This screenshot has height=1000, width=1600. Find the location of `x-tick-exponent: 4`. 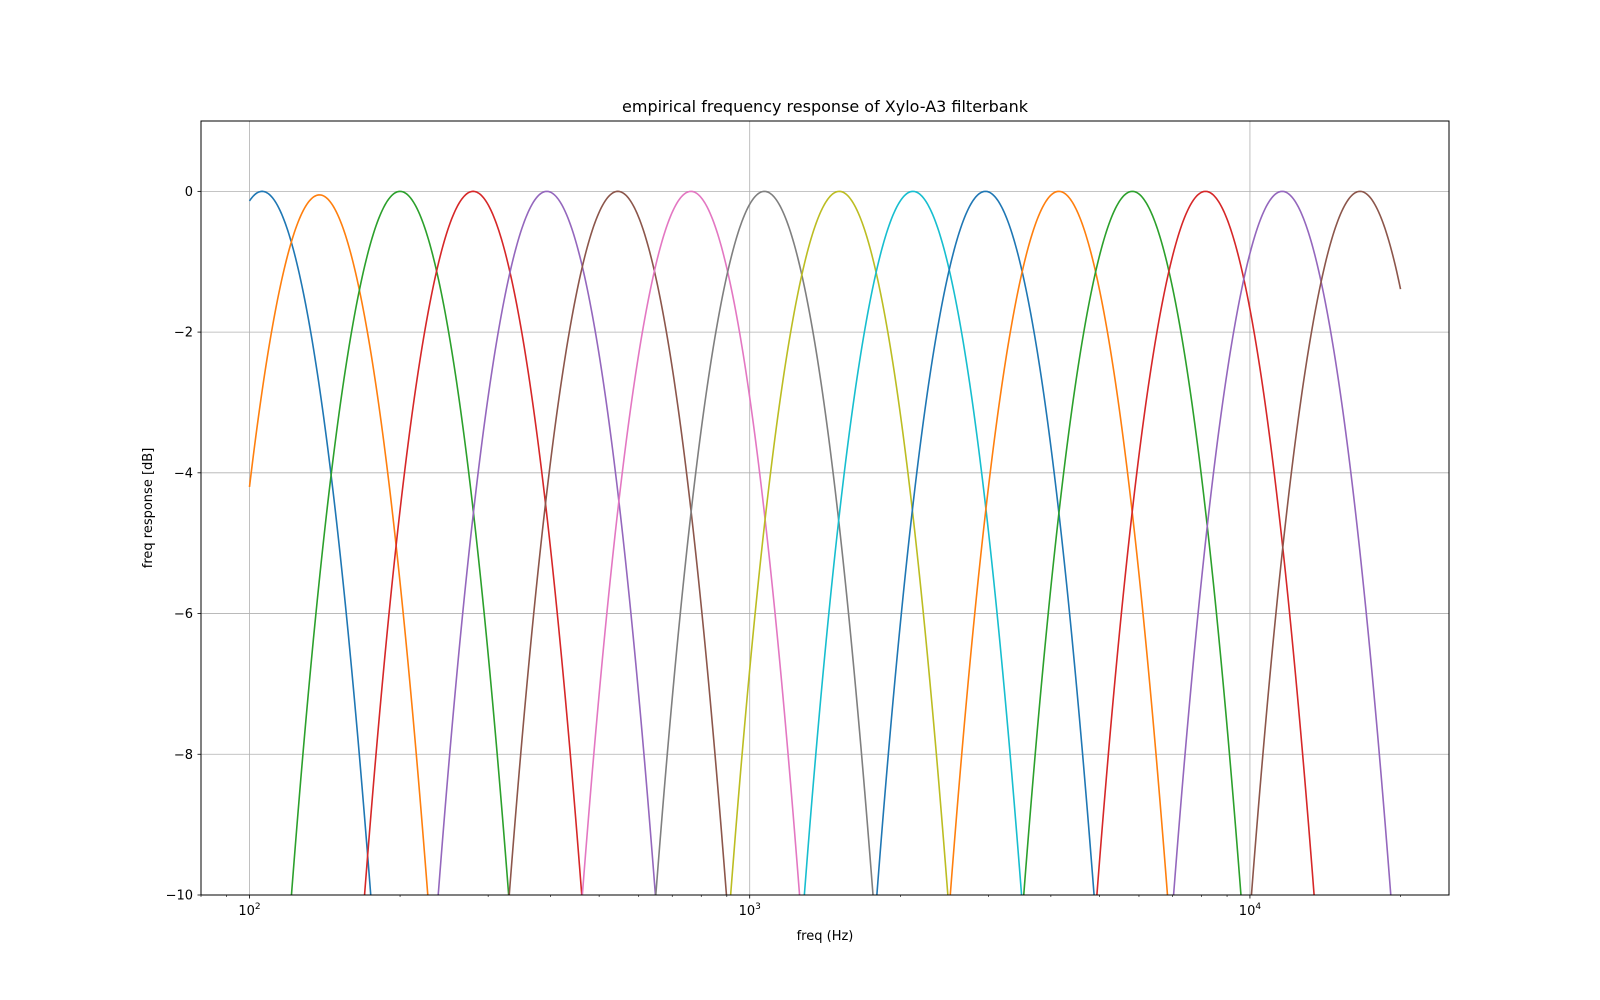

x-tick-exponent: 4 is located at coordinates (1258, 907).